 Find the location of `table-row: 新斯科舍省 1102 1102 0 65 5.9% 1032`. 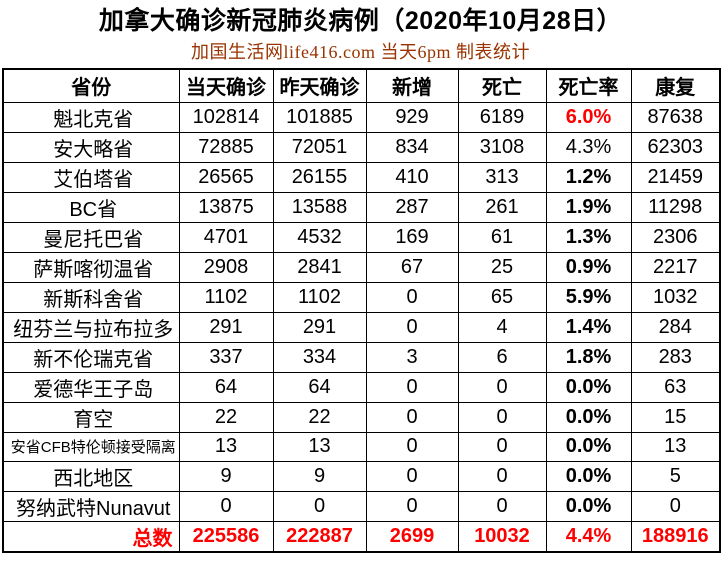

table-row: 新斯科舍省 1102 1102 0 65 5.9% 1032 is located at coordinates (361, 297).